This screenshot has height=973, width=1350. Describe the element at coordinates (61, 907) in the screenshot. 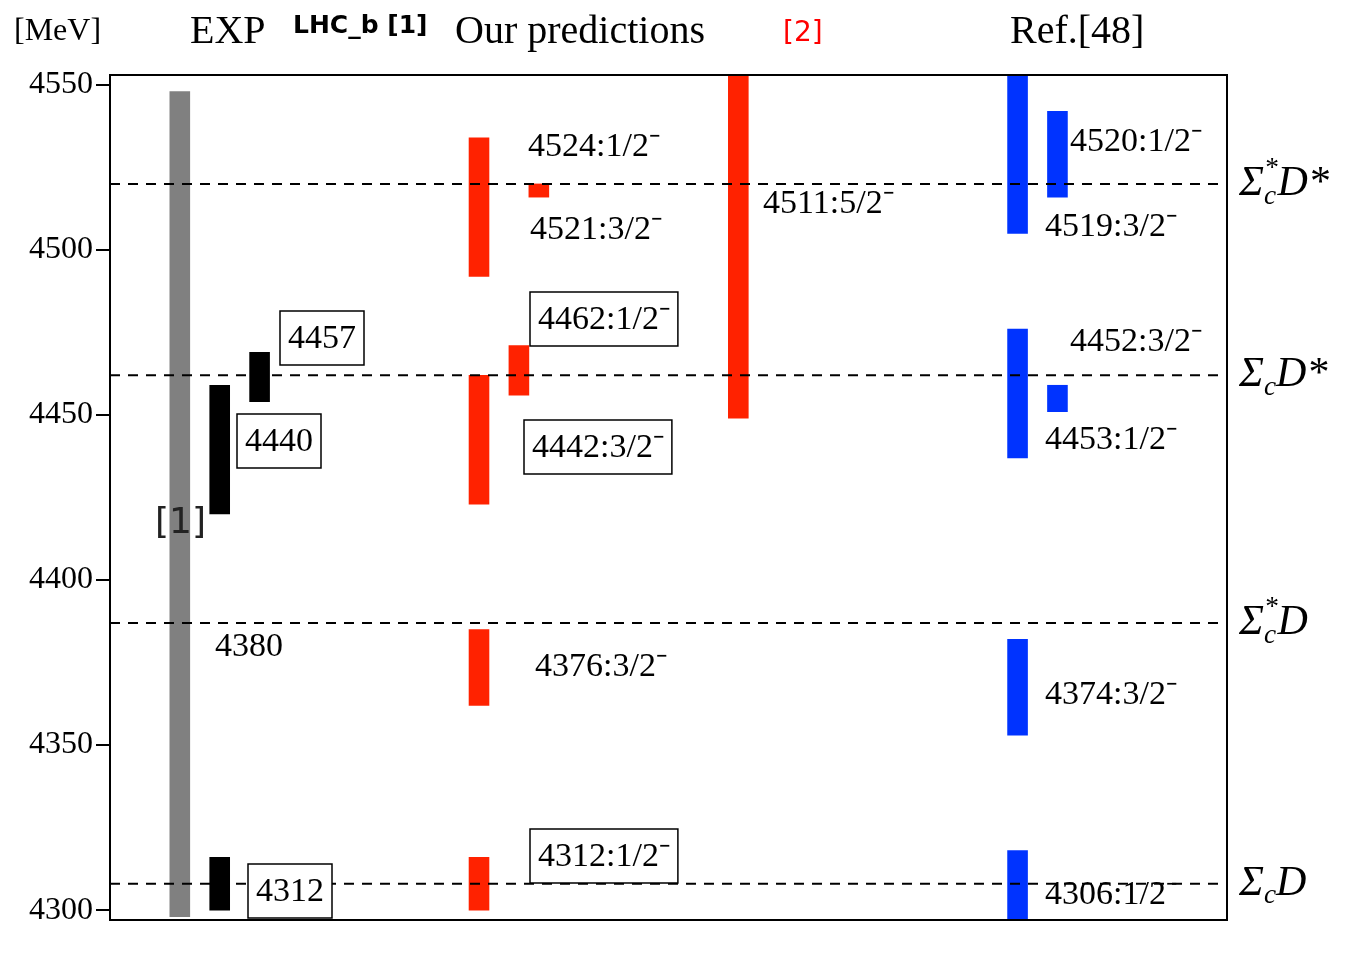

I see `y-tick-label: 4300` at that location.